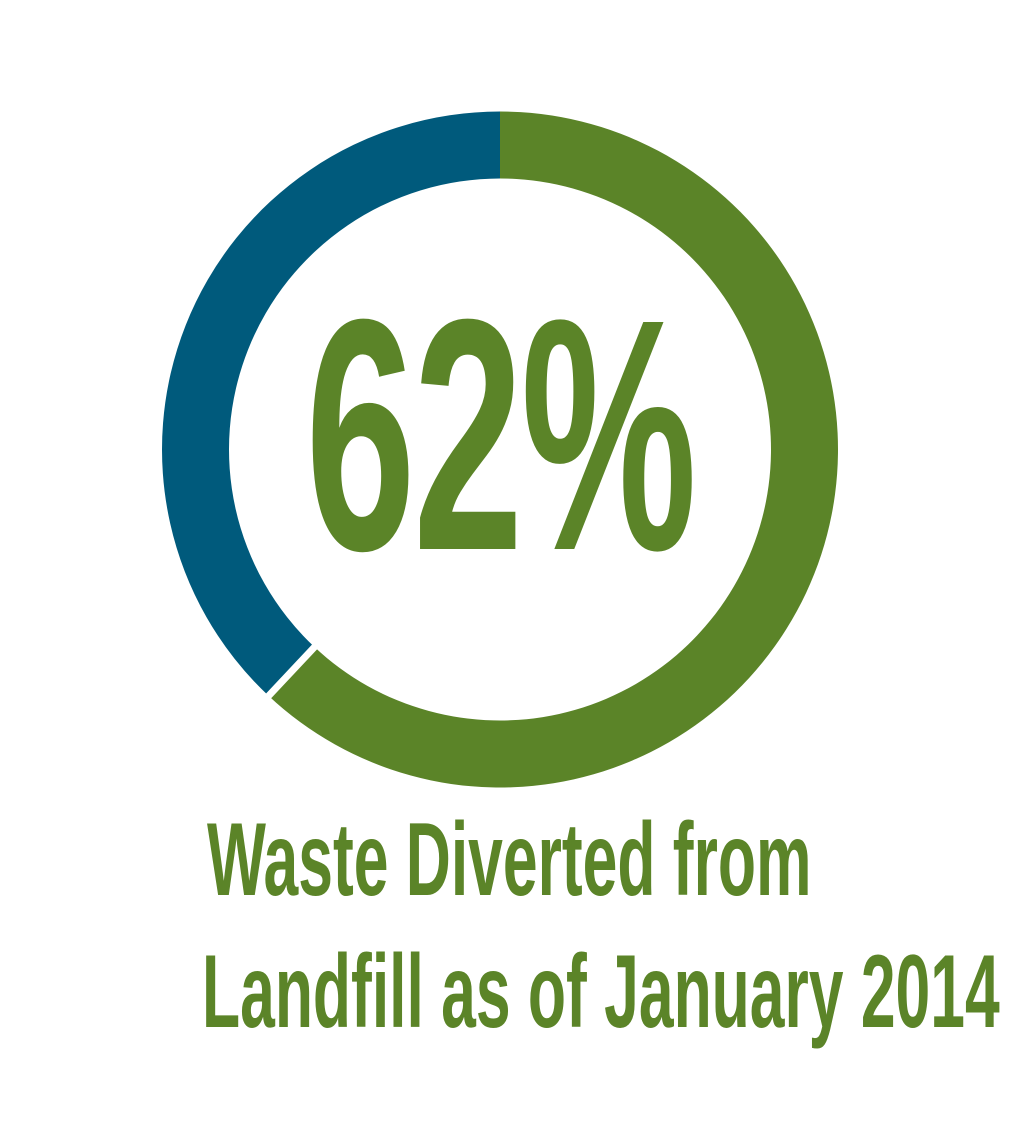 This screenshot has height=1128, width=1024. Describe the element at coordinates (509, 860) in the screenshot. I see `caption-line-1: Waste Diverted from` at that location.